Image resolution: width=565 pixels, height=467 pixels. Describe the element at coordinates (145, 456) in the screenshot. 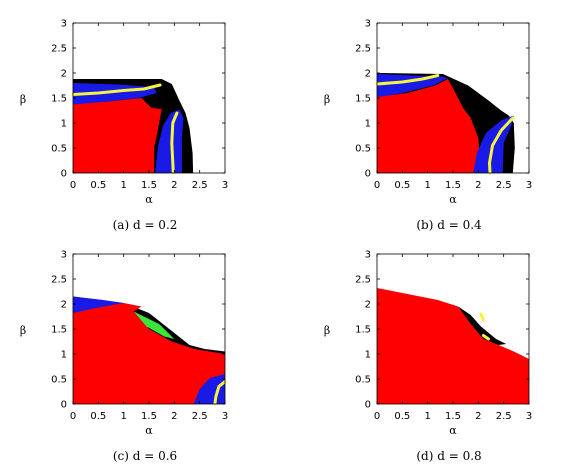

I see `panel-caption: (c) d = 0.6` at that location.